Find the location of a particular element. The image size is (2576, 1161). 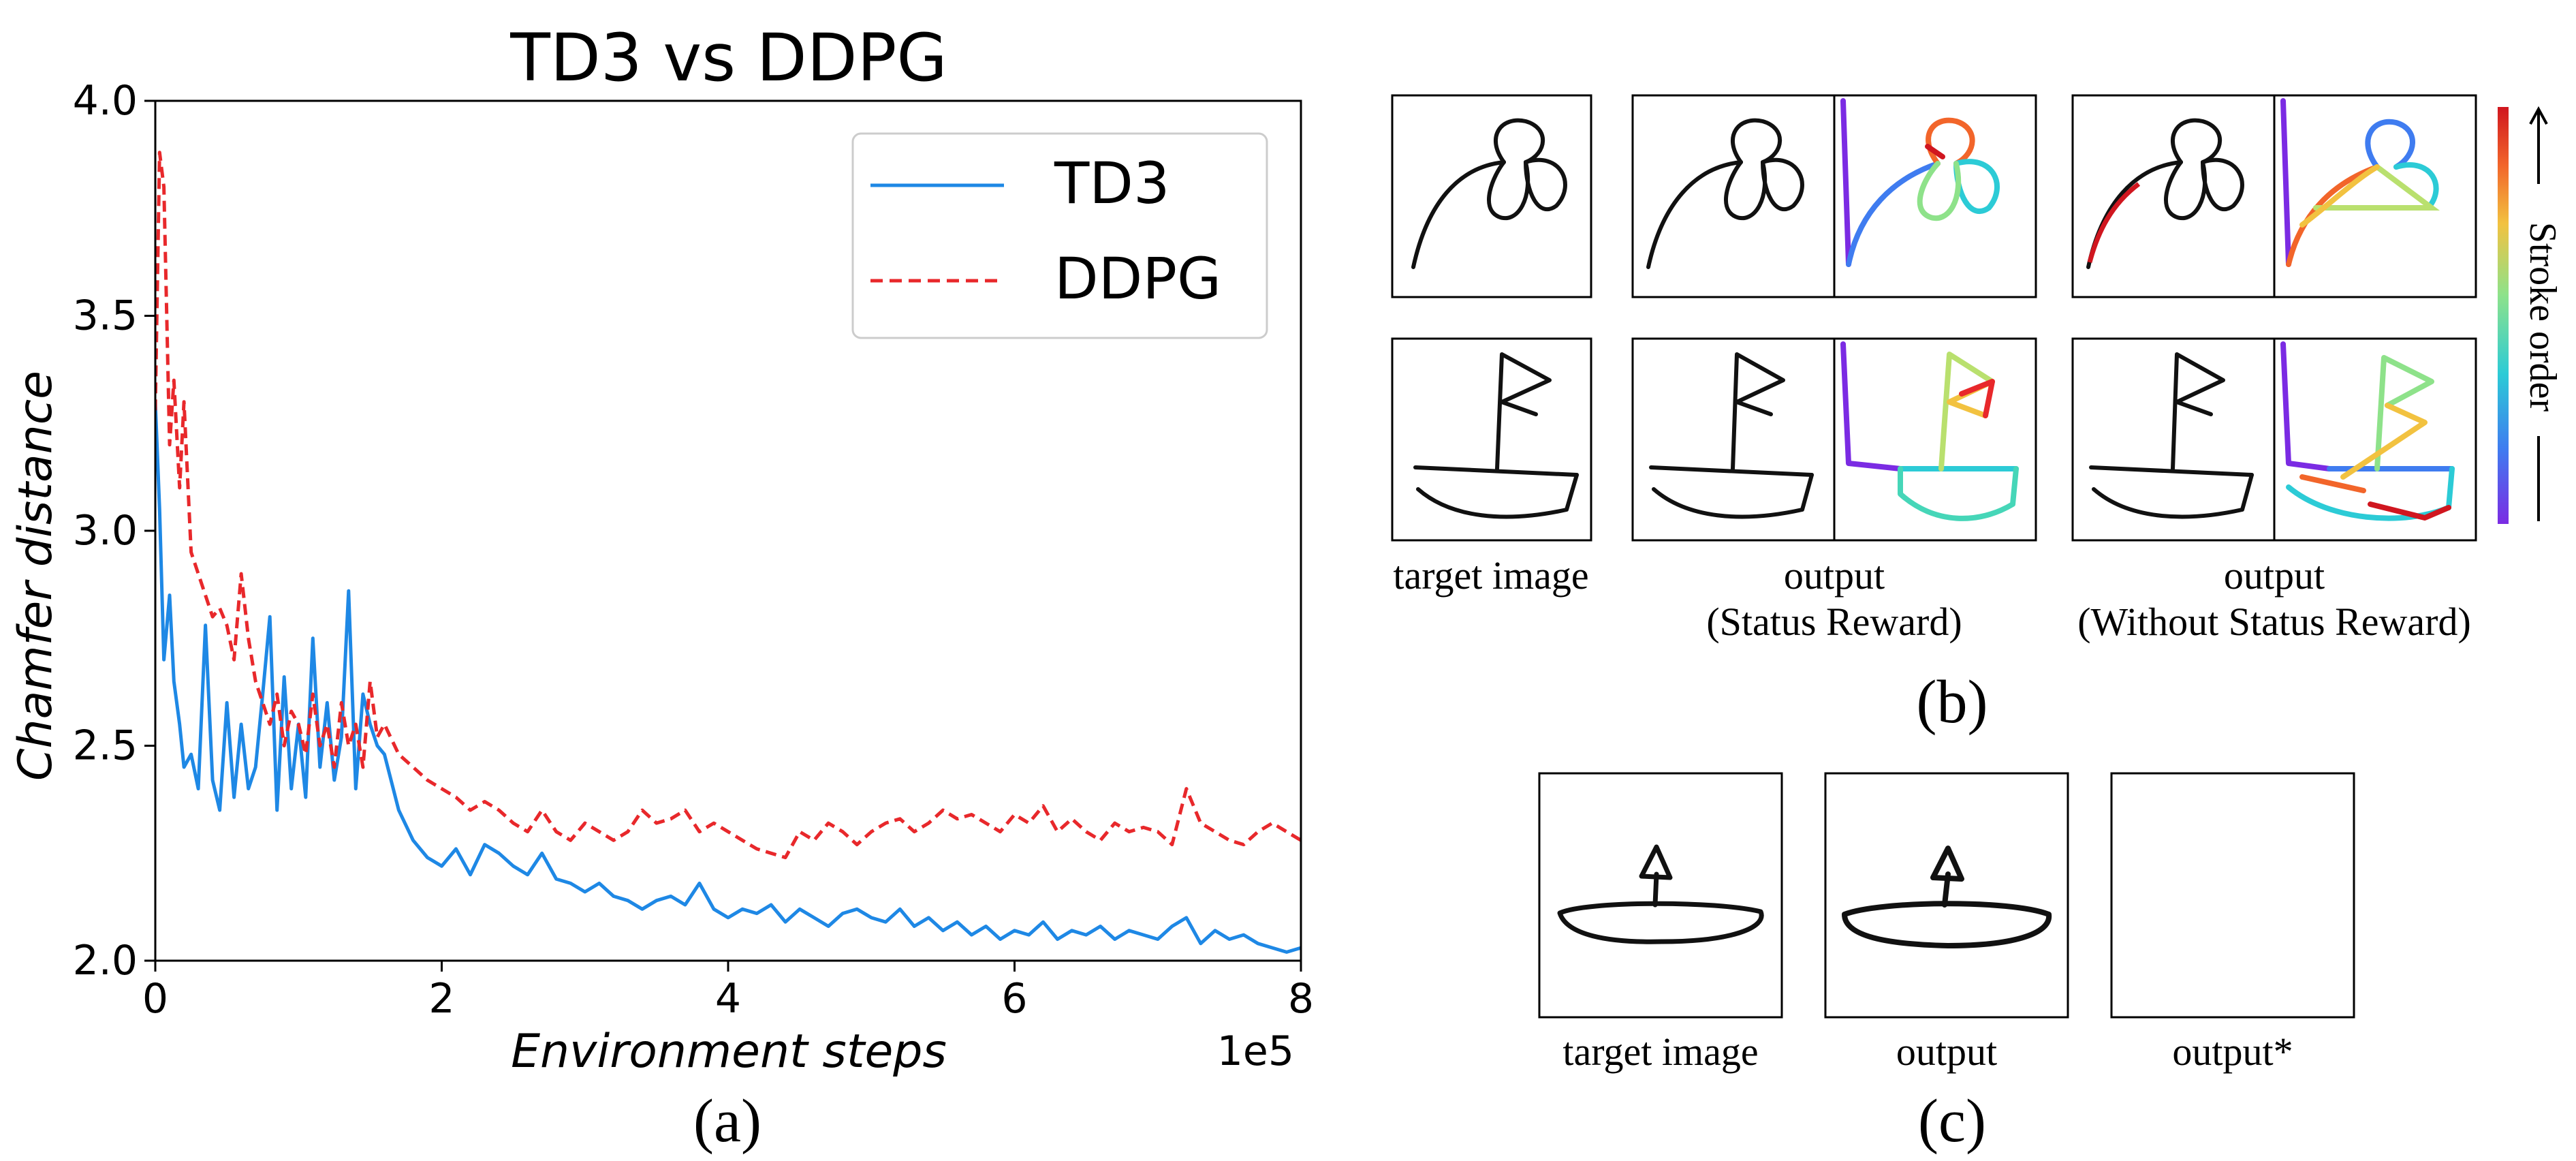

label-status-reward: (Status Reward) is located at coordinates (1834, 622).